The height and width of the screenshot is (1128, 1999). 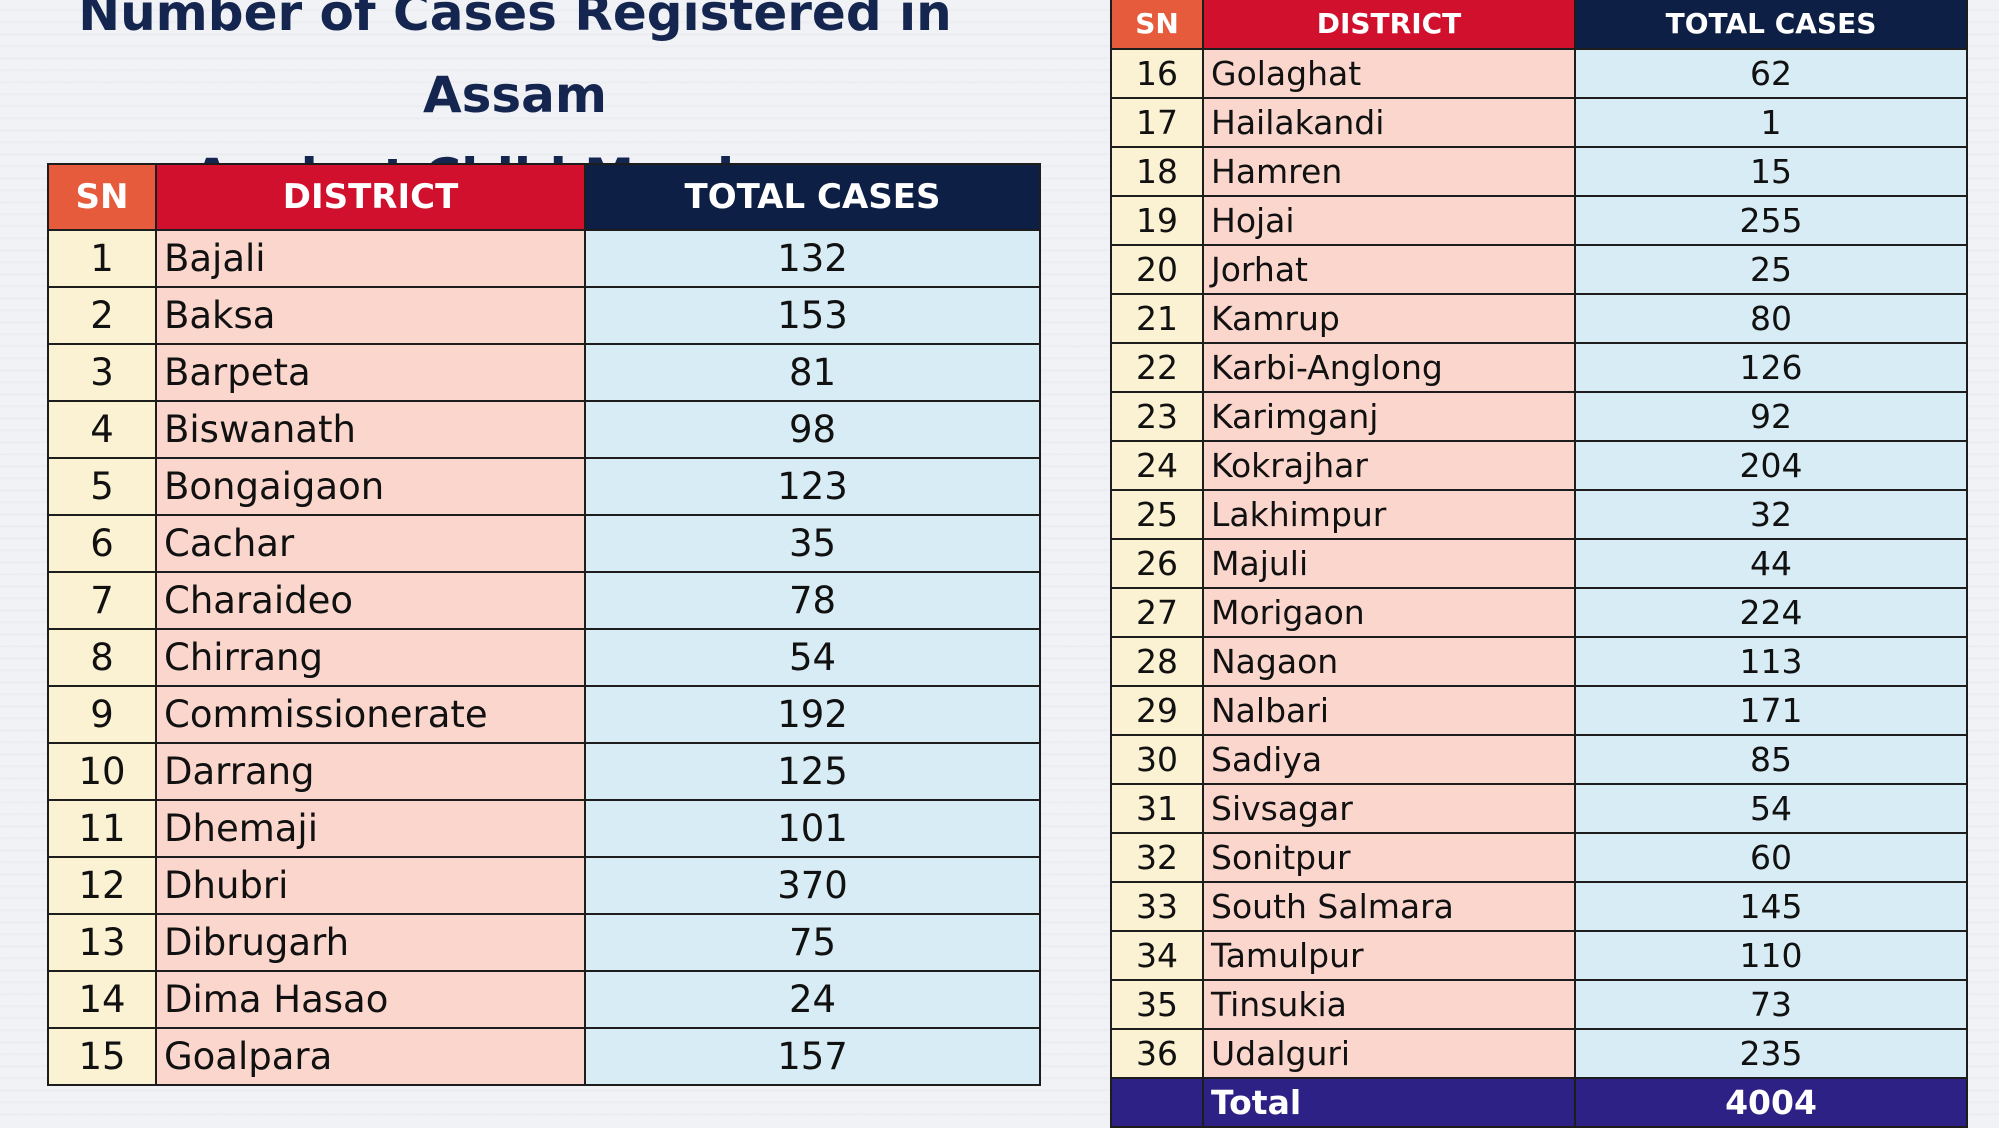 I want to click on cell-district: Lakhimpur, so click(x=1389, y=514).